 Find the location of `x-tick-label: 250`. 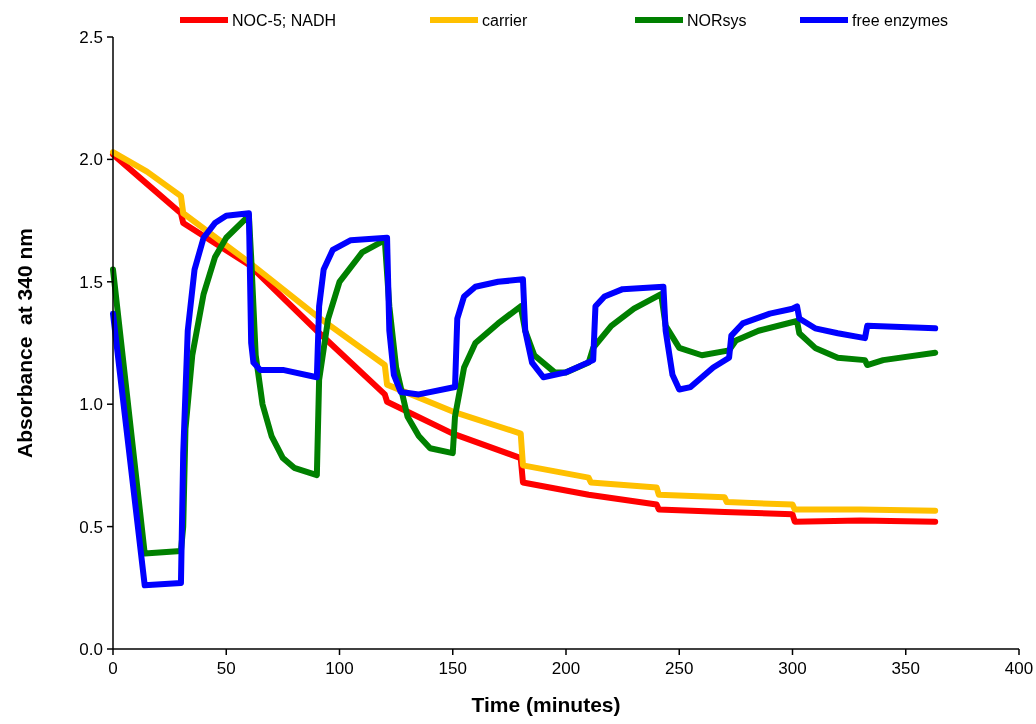

x-tick-label: 250 is located at coordinates (679, 668).